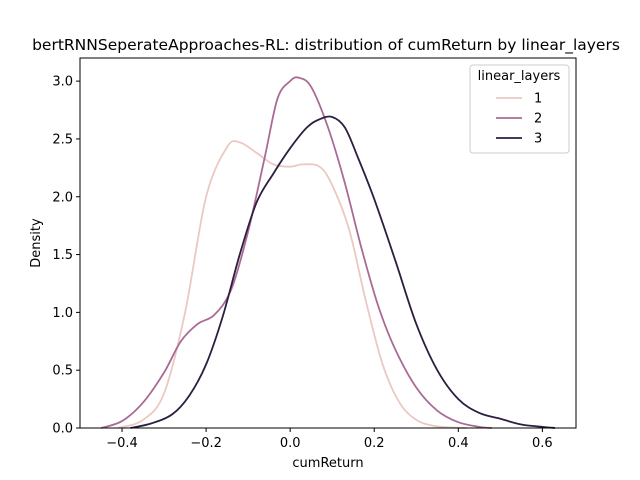 This screenshot has width=640, height=480. I want to click on legend-box, so click(519, 109).